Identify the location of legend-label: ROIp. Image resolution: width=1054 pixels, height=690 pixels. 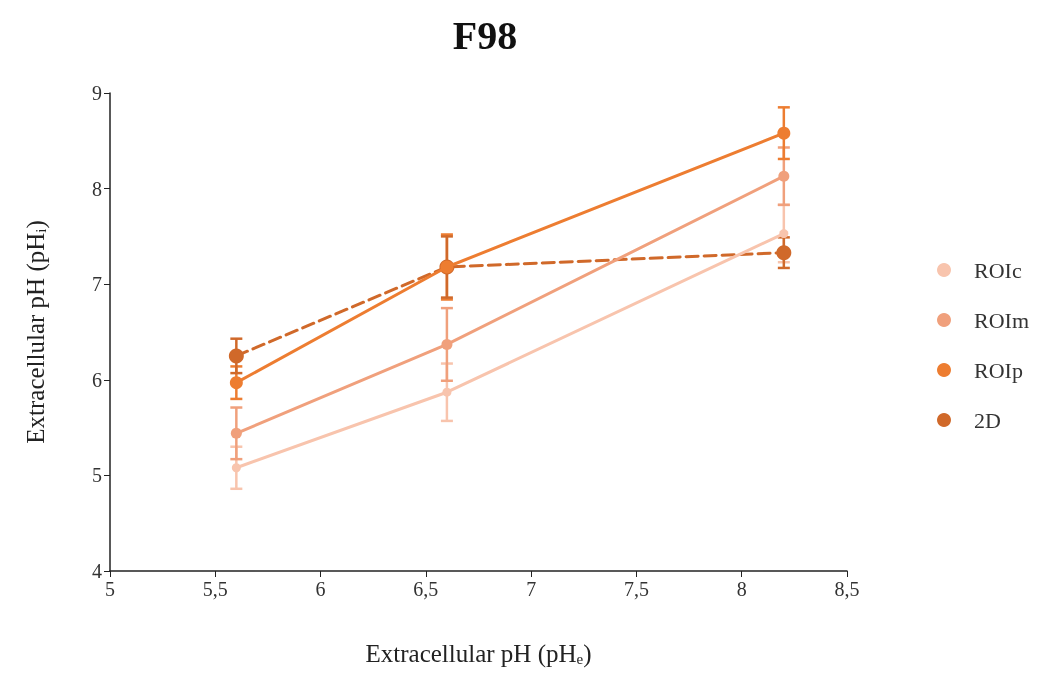
(998, 370).